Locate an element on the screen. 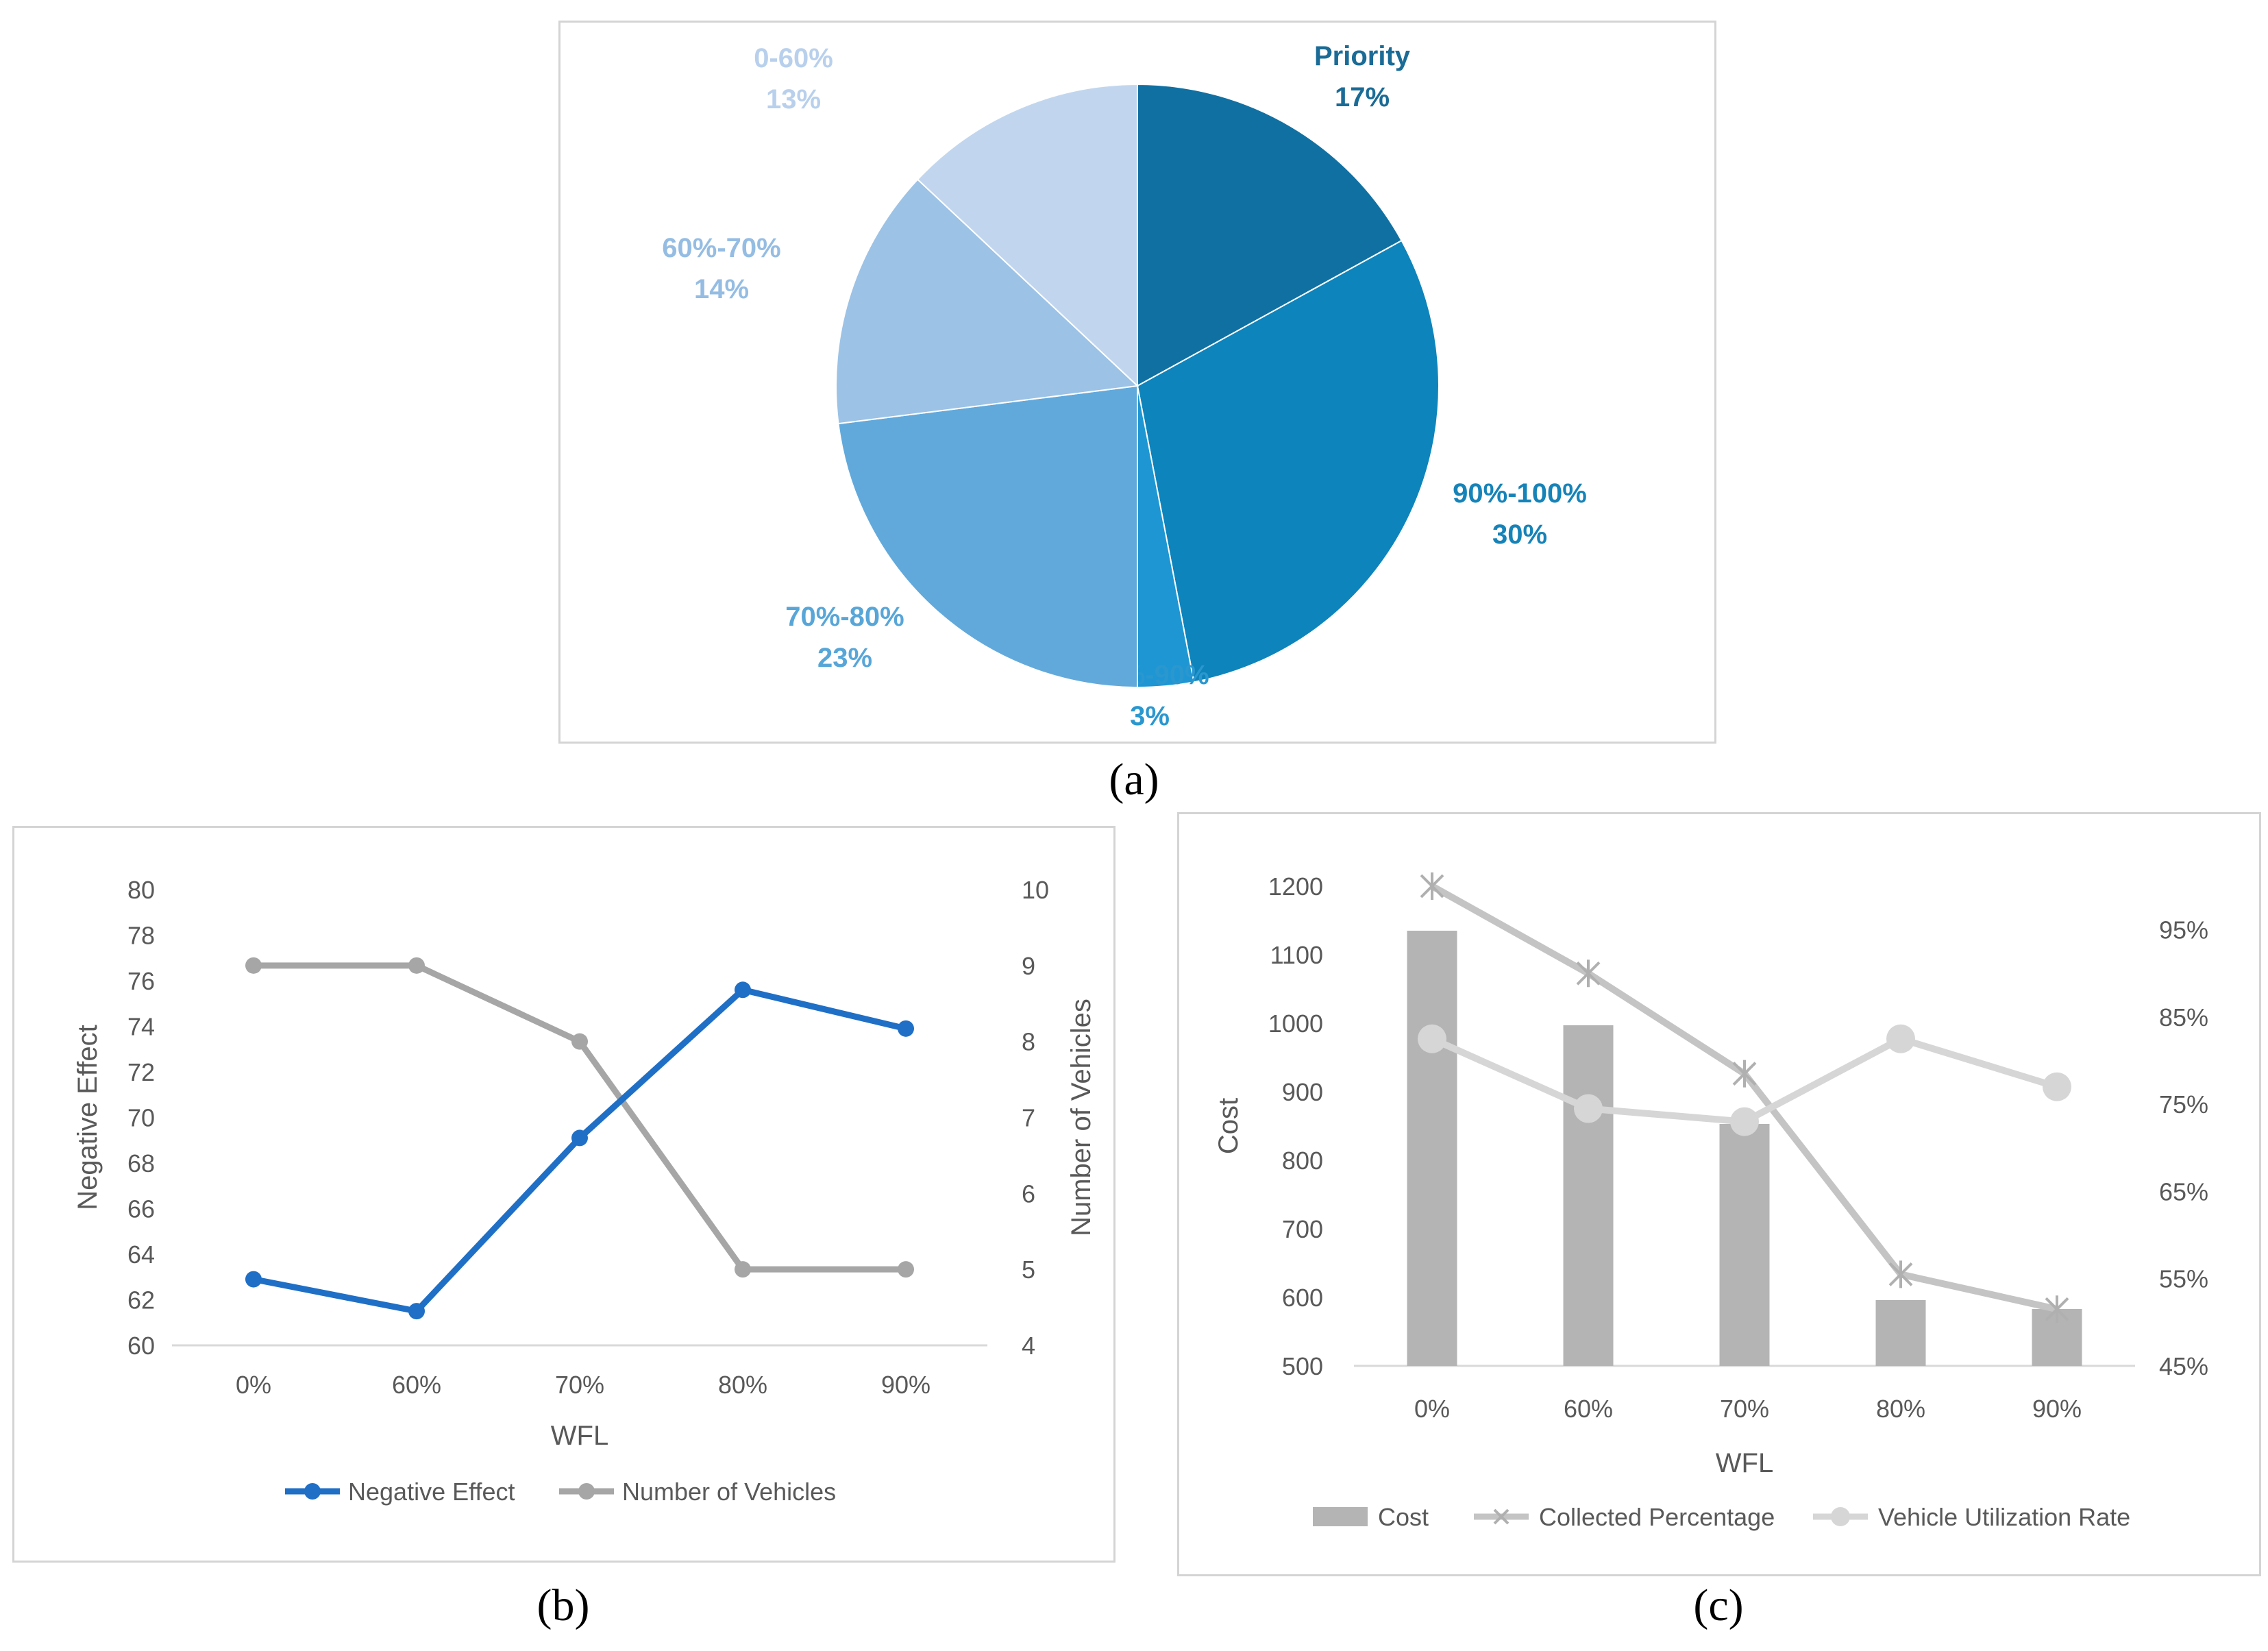 The width and height of the screenshot is (2268, 1651). y2-tick-label: 65% is located at coordinates (2183, 1192).